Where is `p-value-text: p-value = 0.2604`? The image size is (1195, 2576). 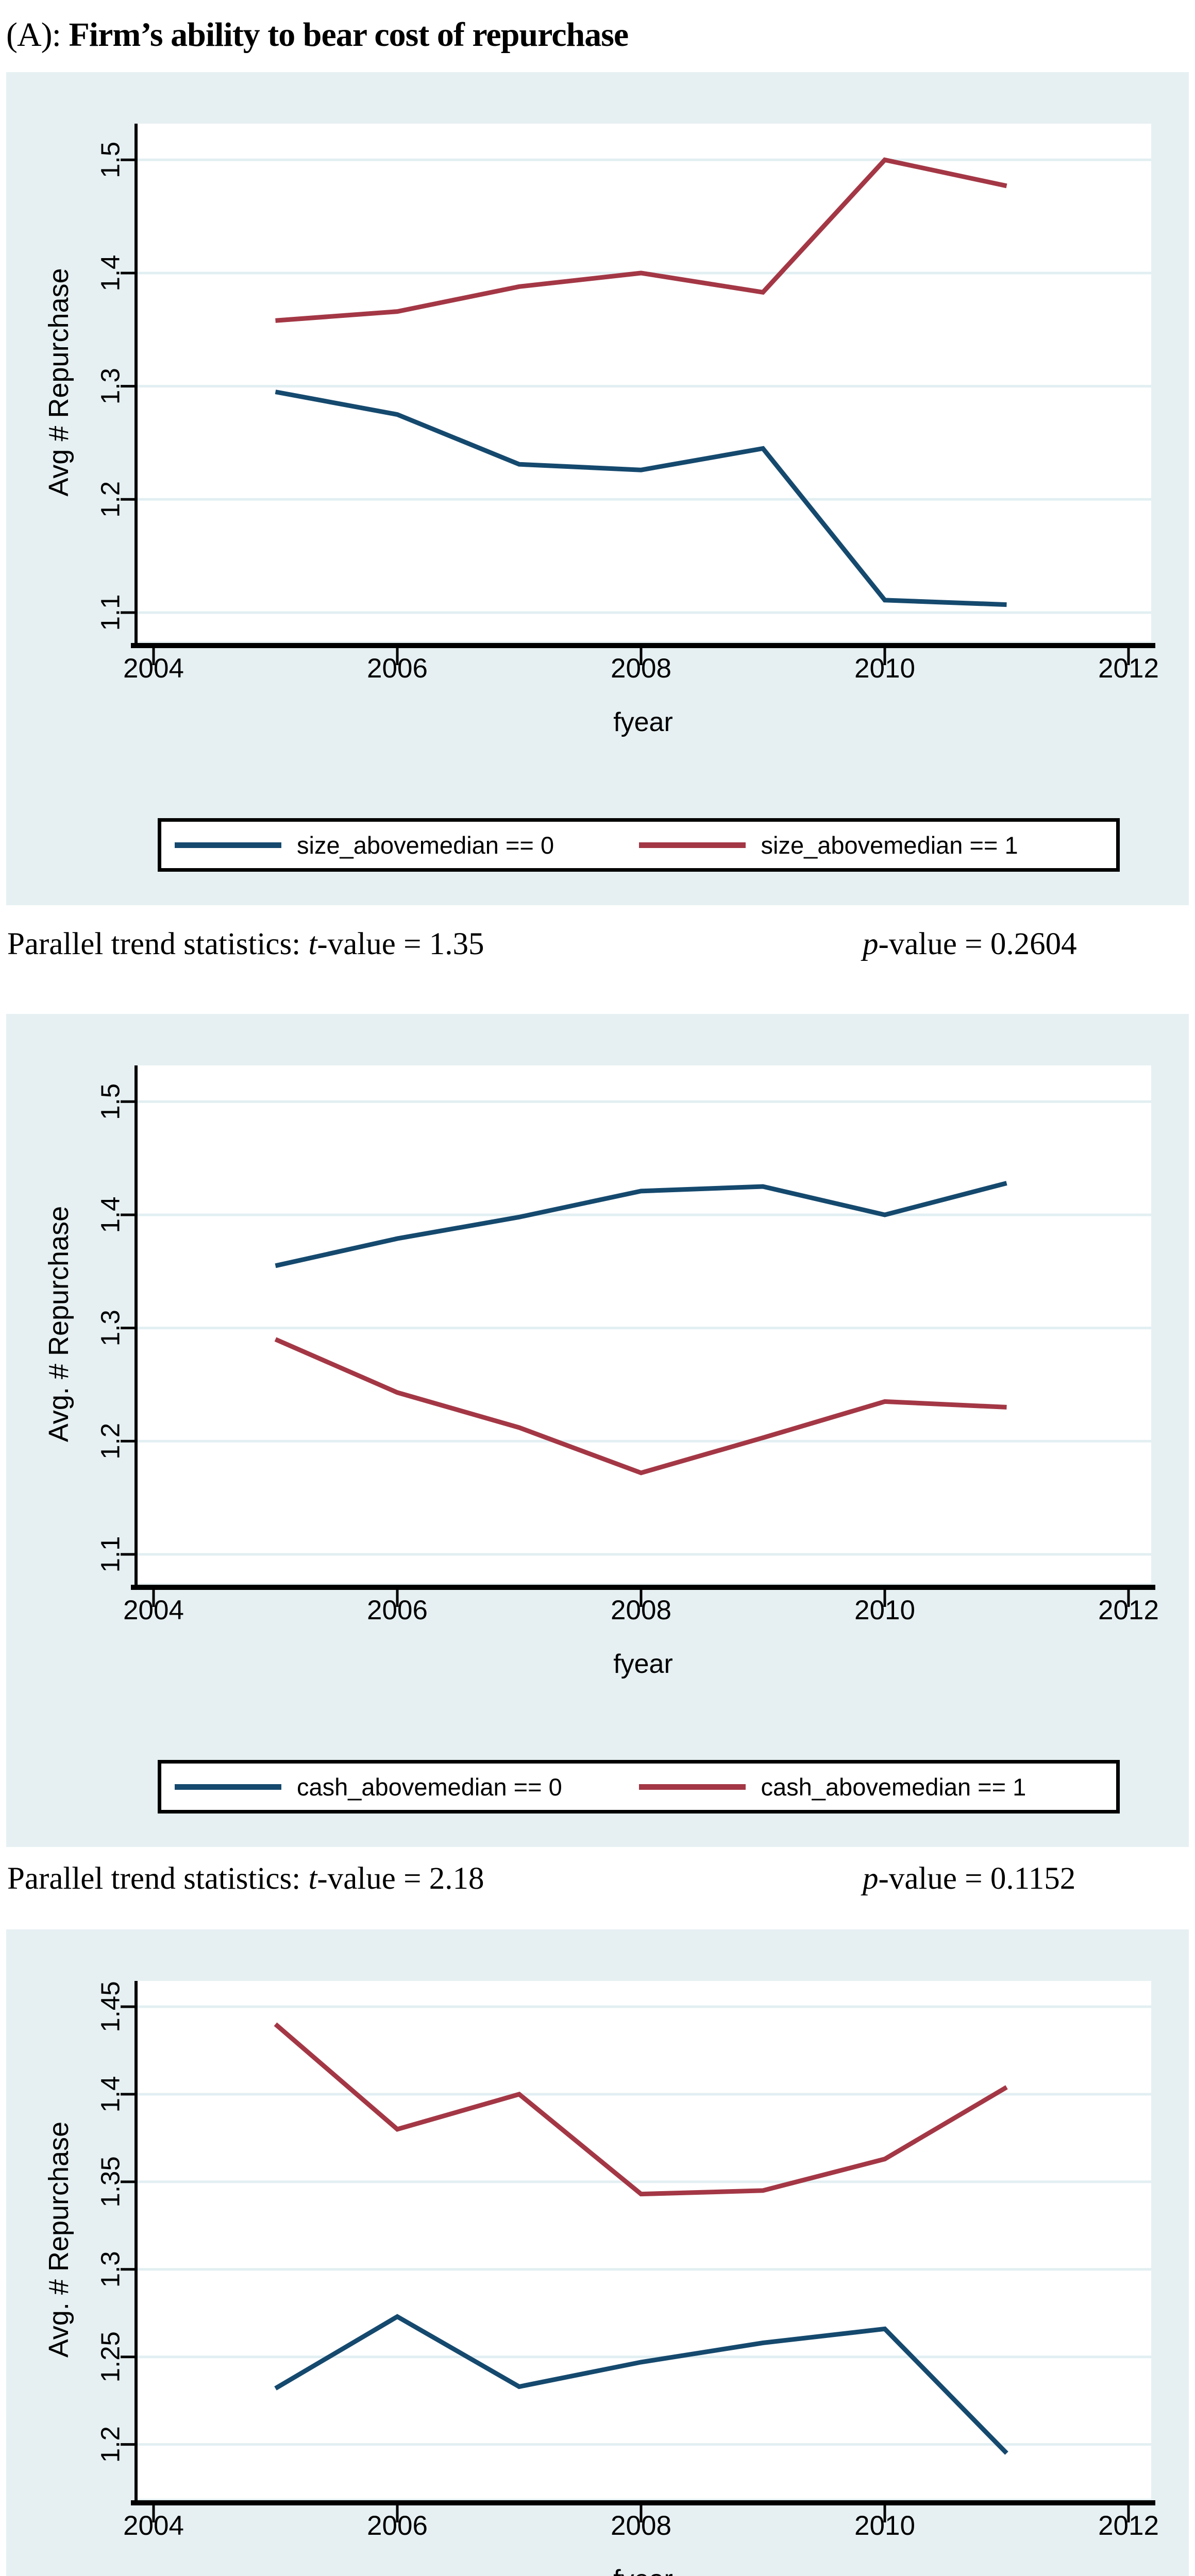
p-value-text: p-value = 0.2604 is located at coordinates (970, 944).